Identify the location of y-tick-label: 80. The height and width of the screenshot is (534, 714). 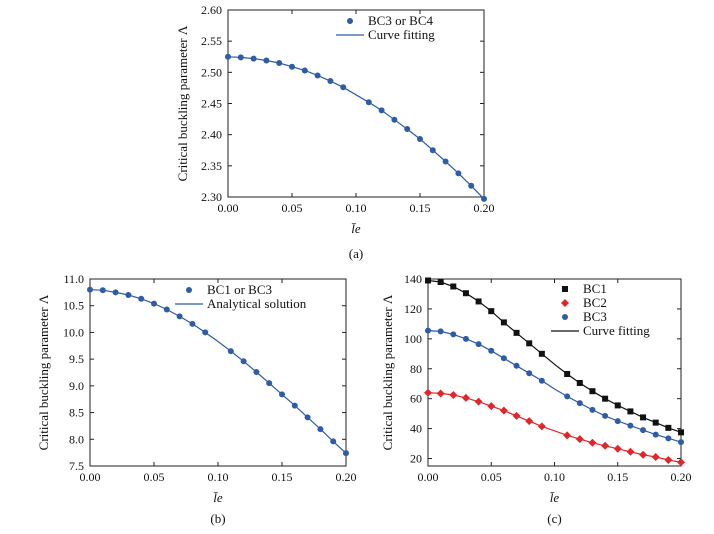
(416, 369).